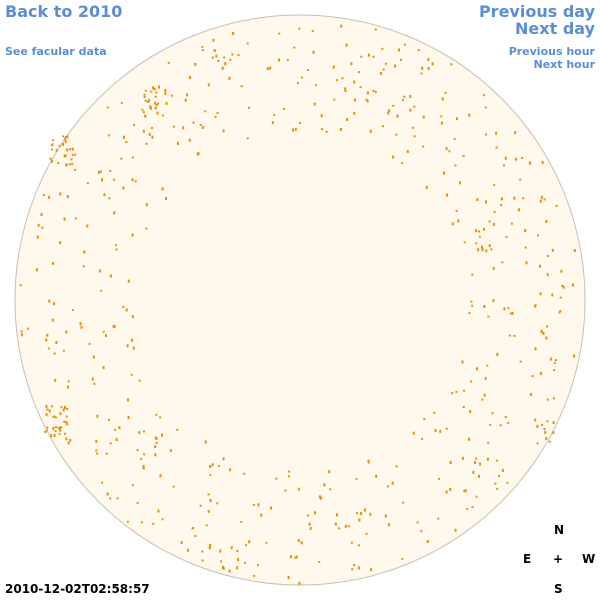 This screenshot has width=600, height=600. What do you see at coordinates (64, 11) in the screenshot?
I see `back-link: Back to 2010` at bounding box center [64, 11].